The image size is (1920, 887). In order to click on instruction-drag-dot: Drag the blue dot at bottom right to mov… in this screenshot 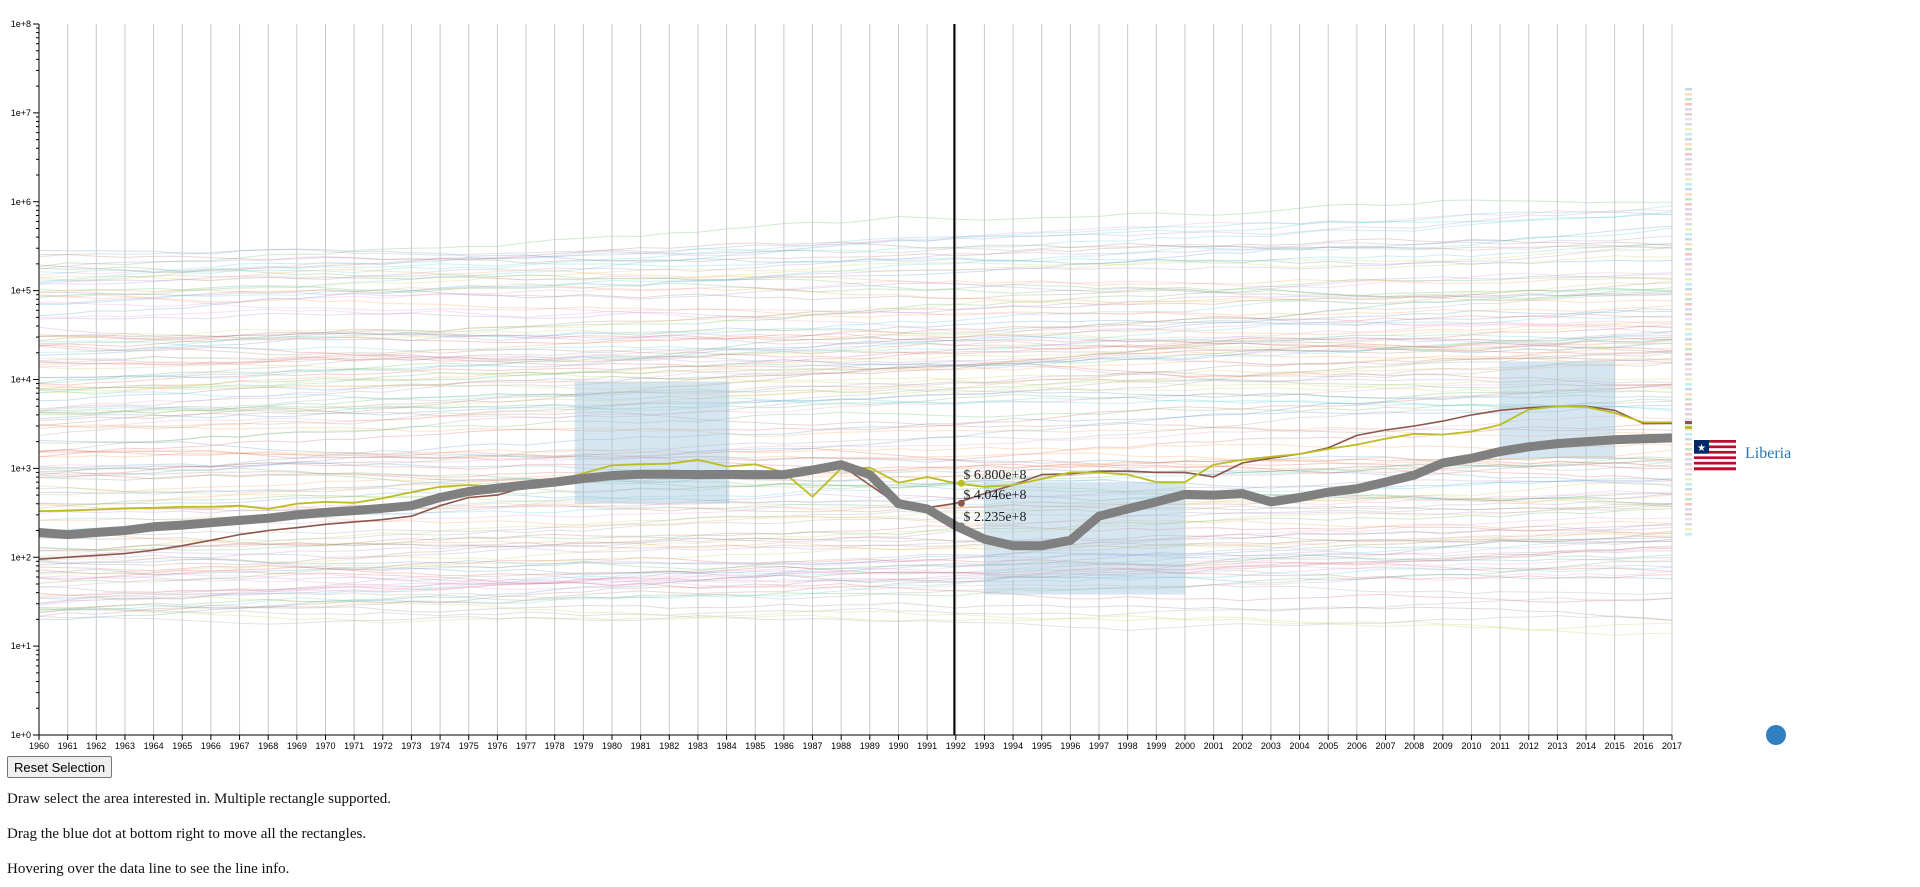, I will do `click(187, 834)`.